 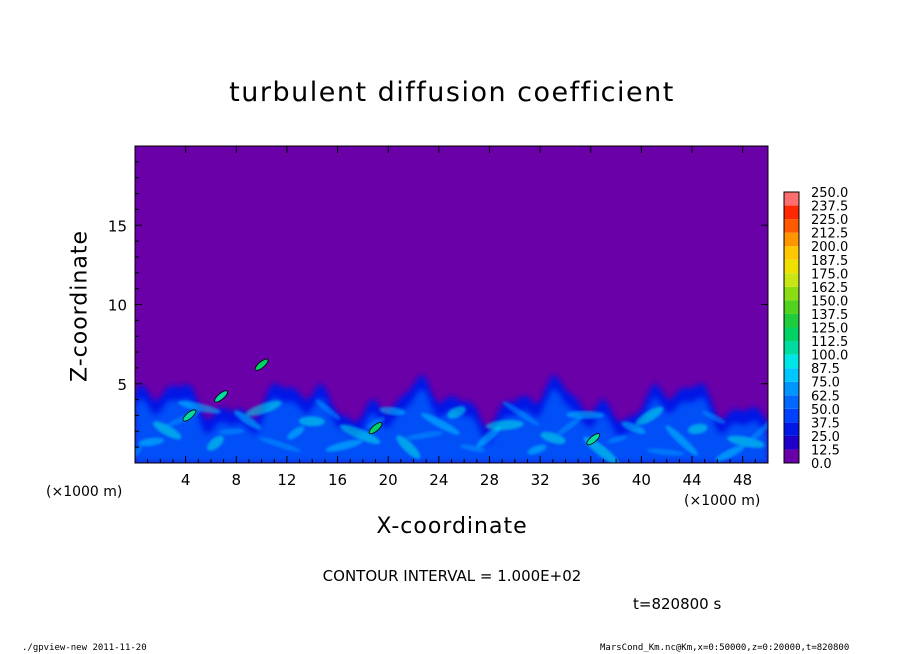 What do you see at coordinates (829, 342) in the screenshot?
I see `colorbar-label: 112.5` at bounding box center [829, 342].